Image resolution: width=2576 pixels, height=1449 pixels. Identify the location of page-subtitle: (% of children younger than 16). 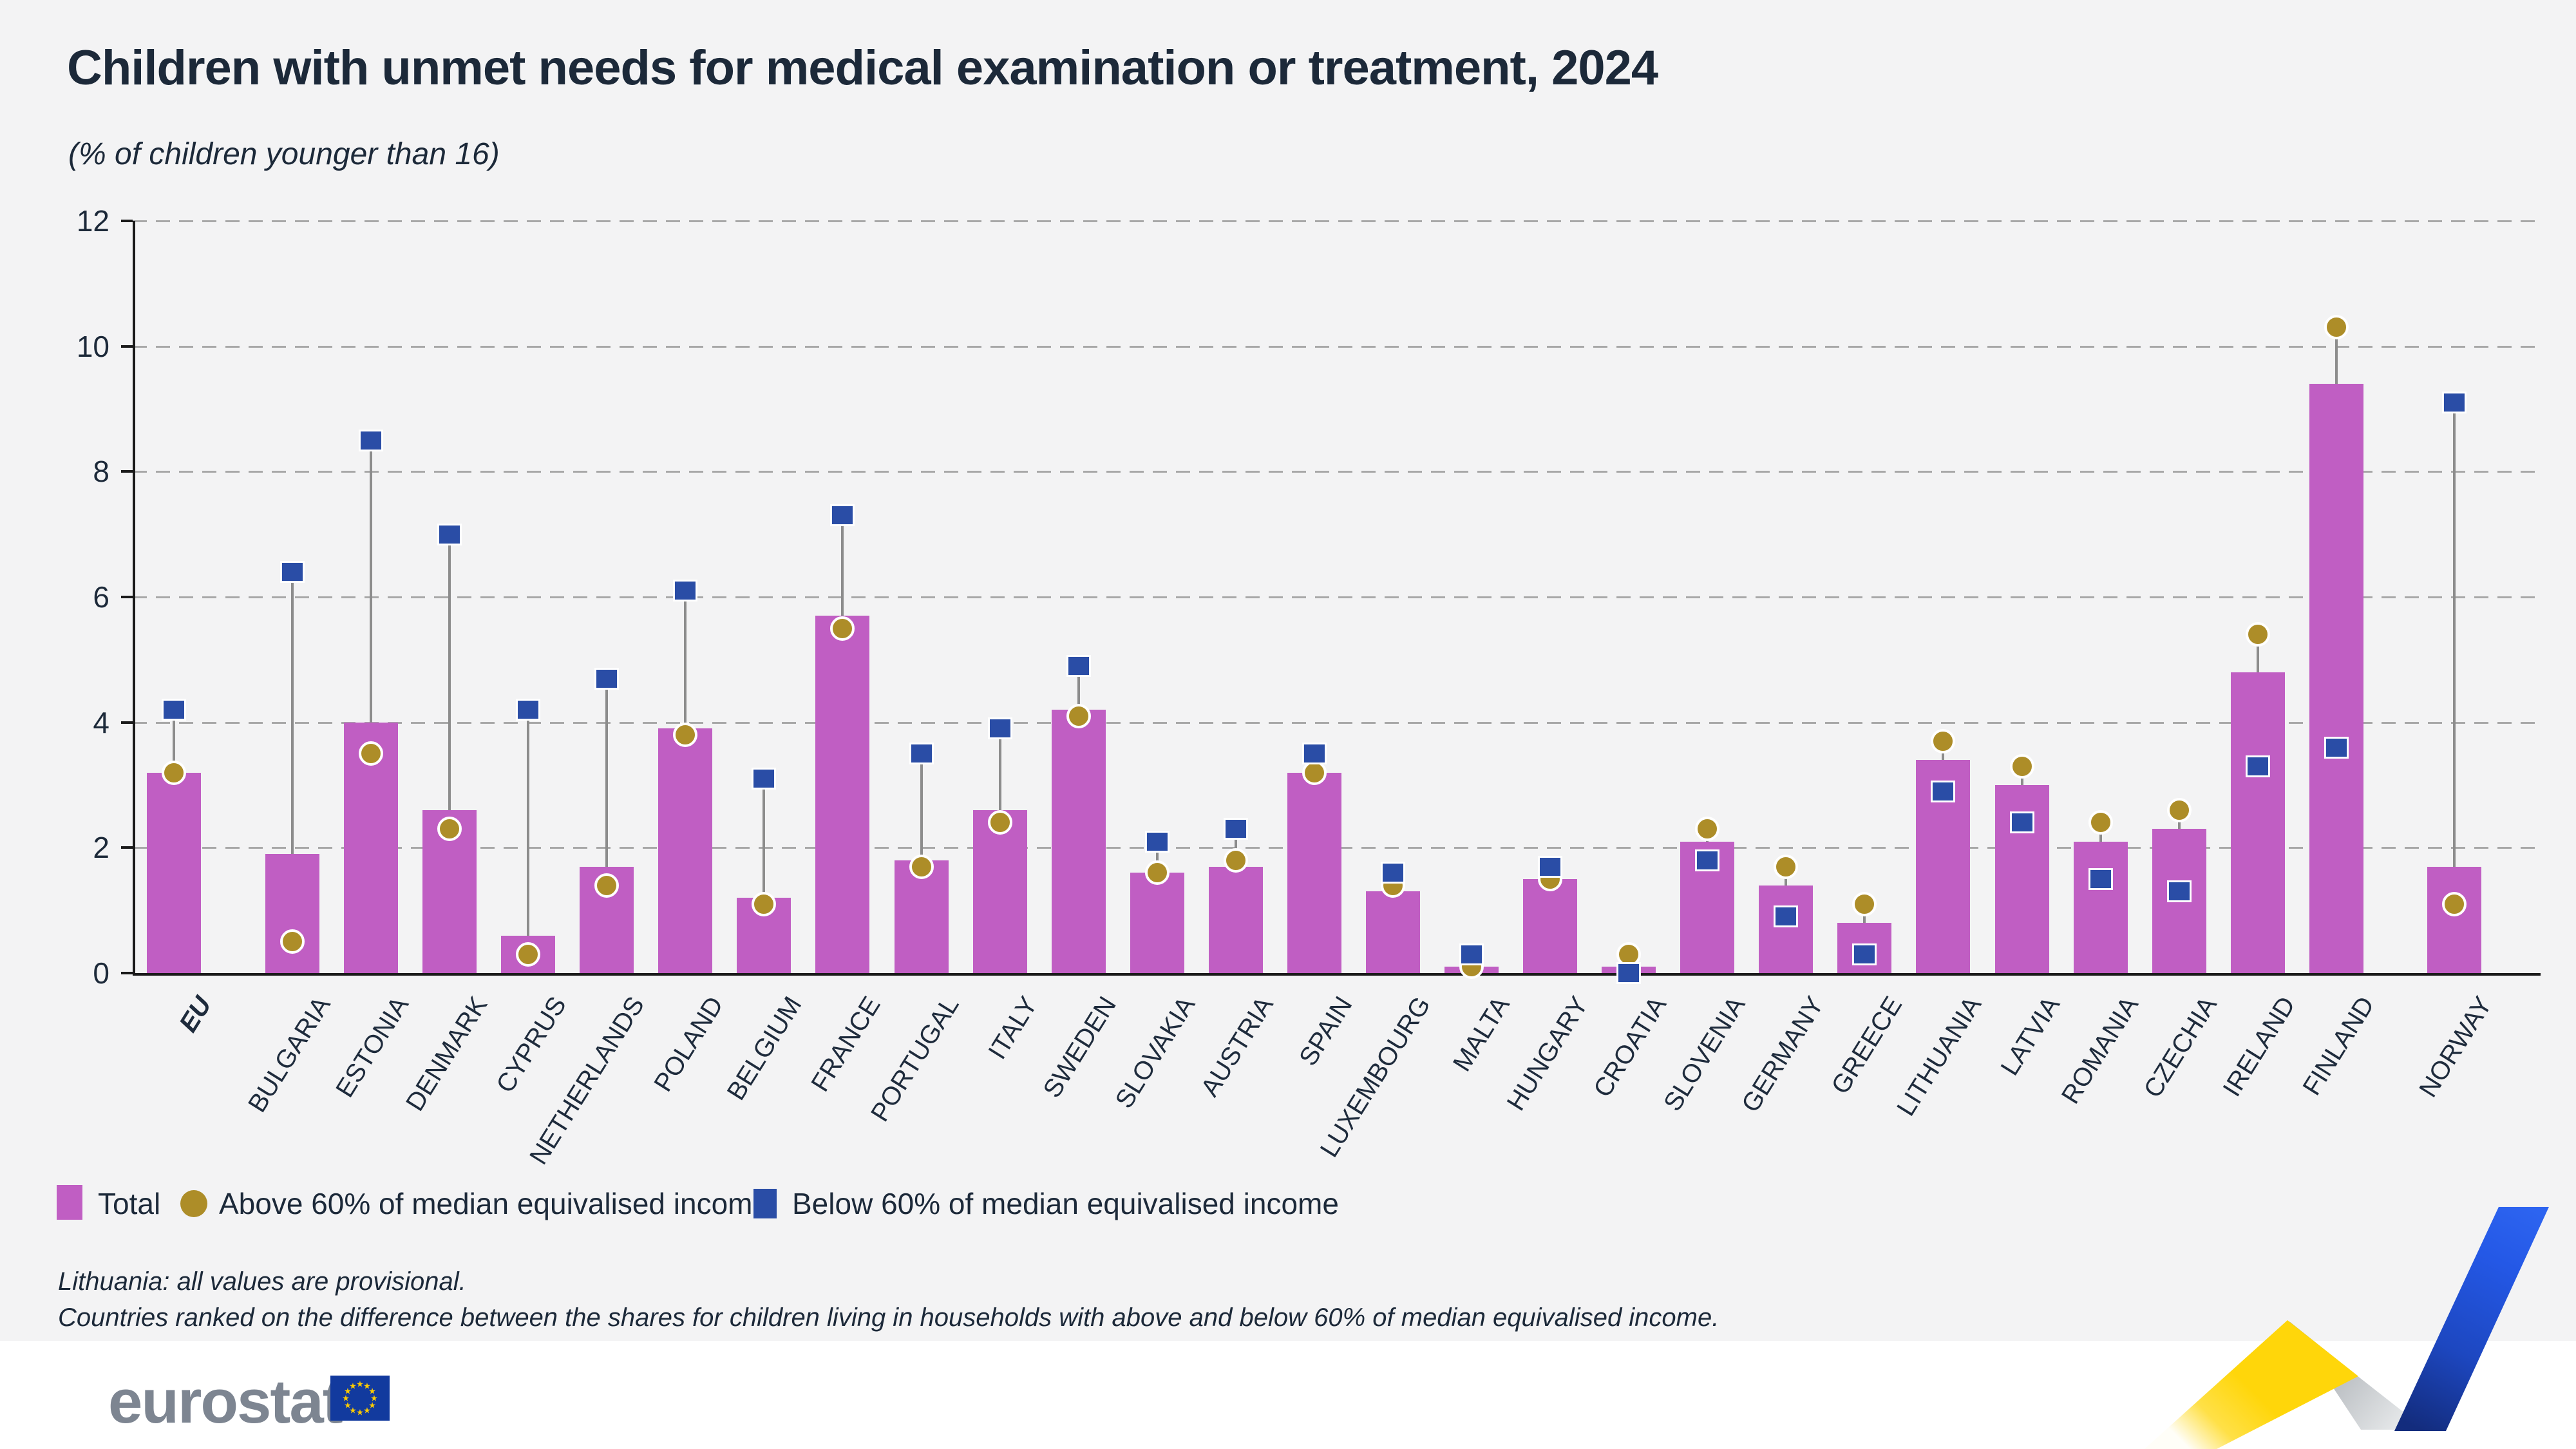
(284, 154).